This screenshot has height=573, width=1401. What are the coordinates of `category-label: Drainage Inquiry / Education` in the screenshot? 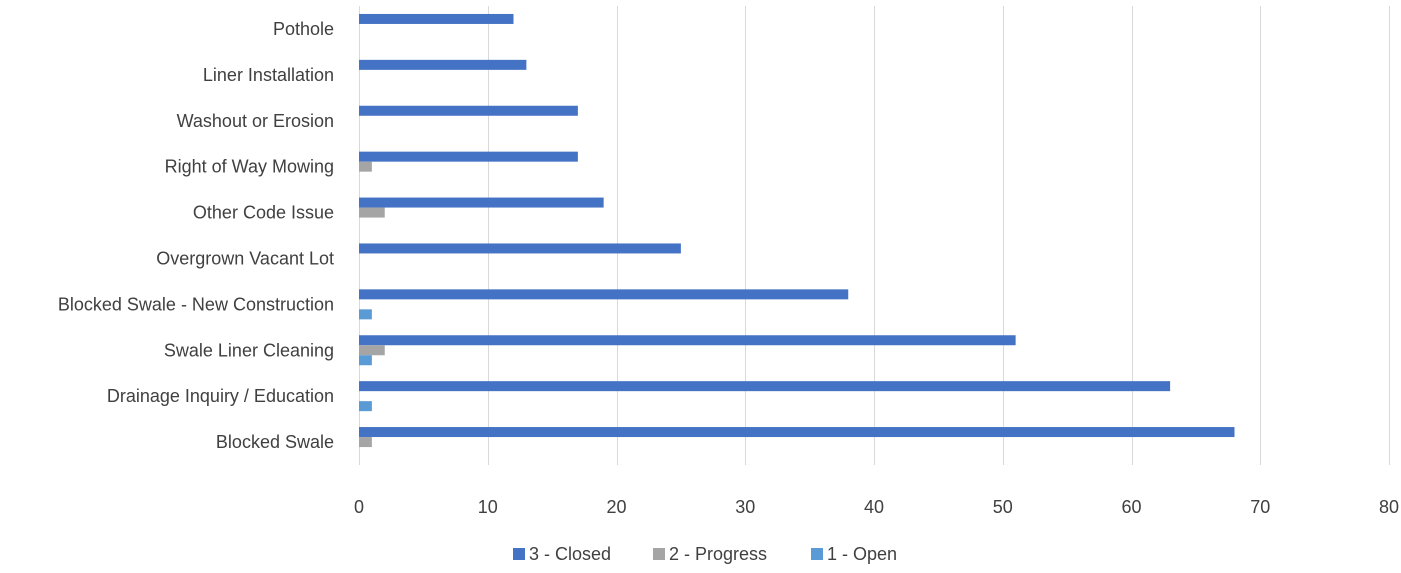 It's located at (220, 396).